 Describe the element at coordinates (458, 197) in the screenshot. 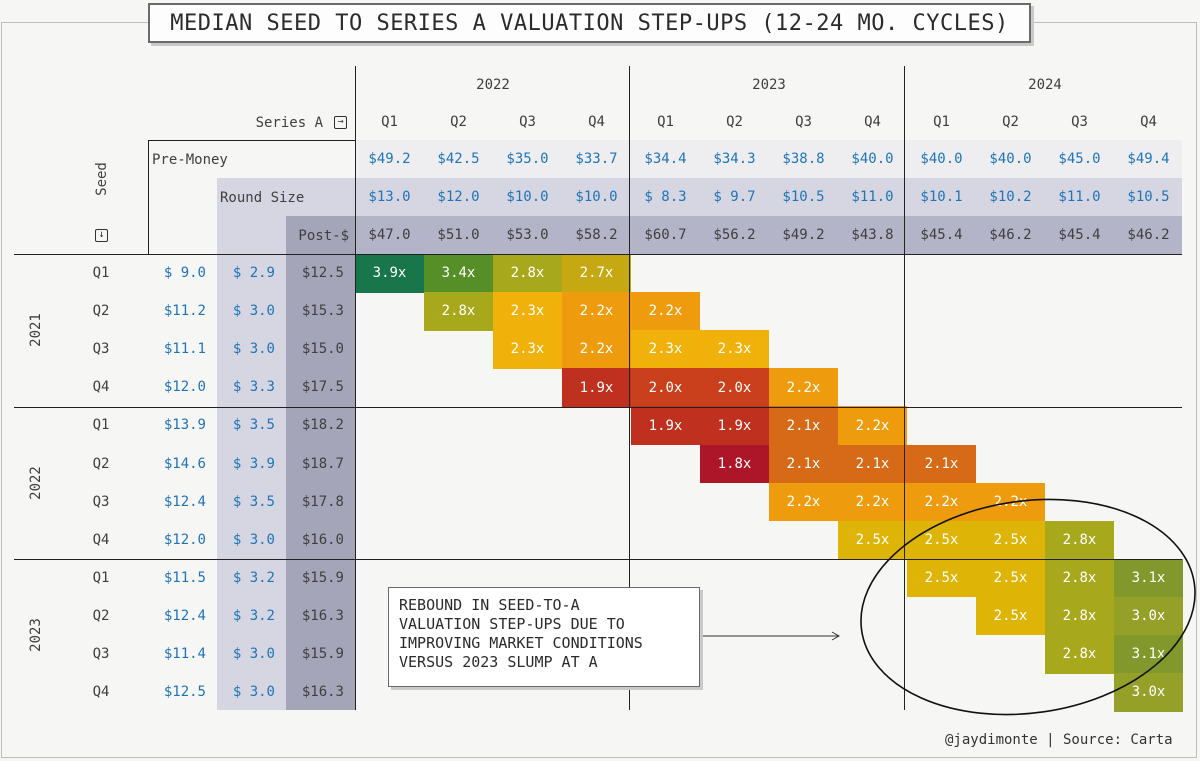

I see `series-a-round-size: $12.0` at that location.